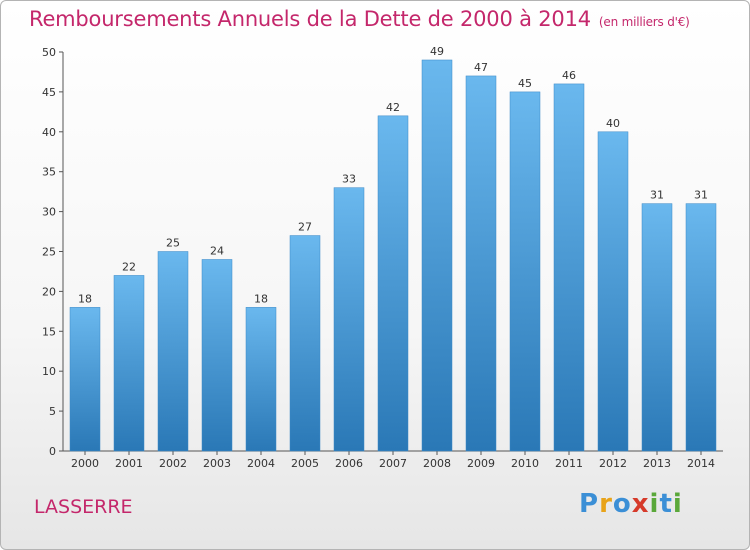  What do you see at coordinates (217, 250) in the screenshot?
I see `bar-value-label: 24` at bounding box center [217, 250].